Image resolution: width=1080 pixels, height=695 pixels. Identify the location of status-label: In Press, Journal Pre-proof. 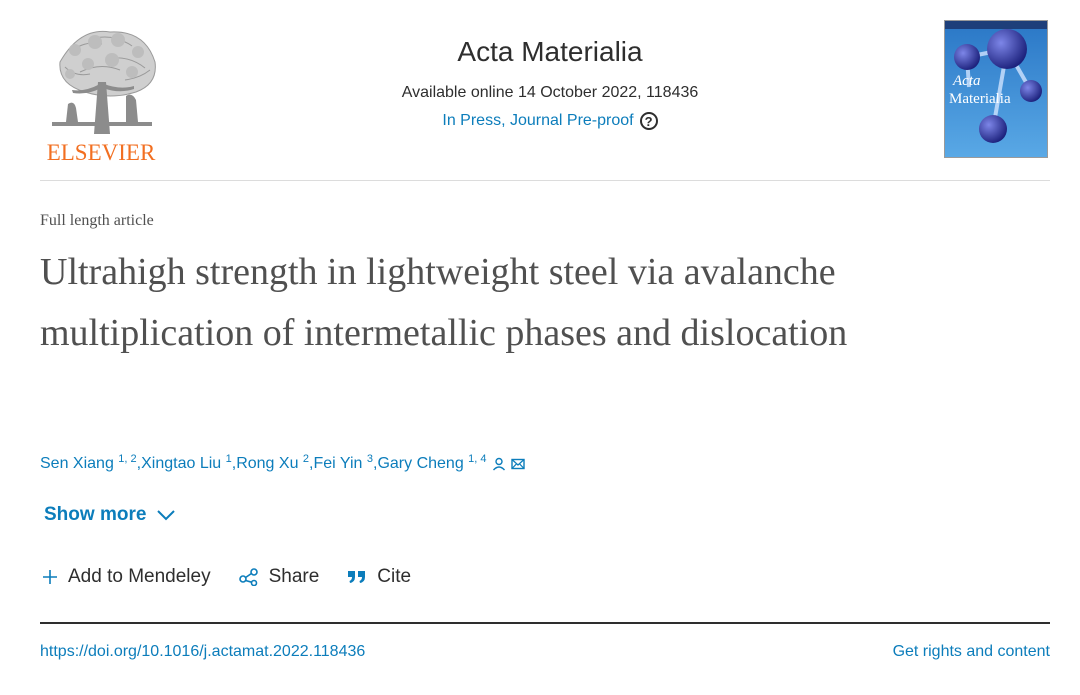
(538, 120).